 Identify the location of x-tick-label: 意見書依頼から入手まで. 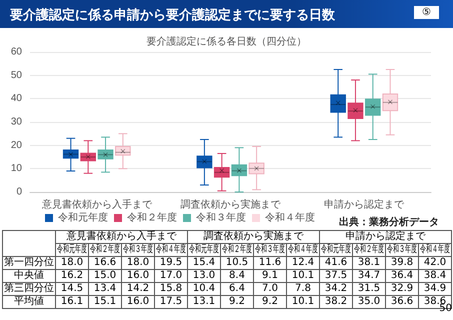
(96, 204).